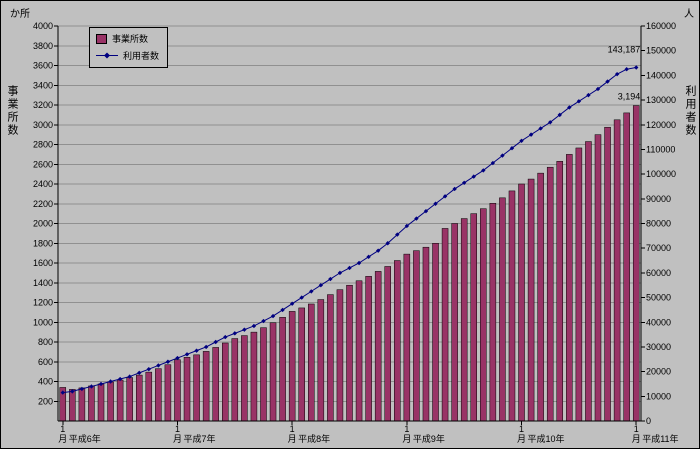 Image resolution: width=700 pixels, height=449 pixels. What do you see at coordinates (658, 224) in the screenshot?
I see `y-axis-right-tick-label: 80000` at bounding box center [658, 224].